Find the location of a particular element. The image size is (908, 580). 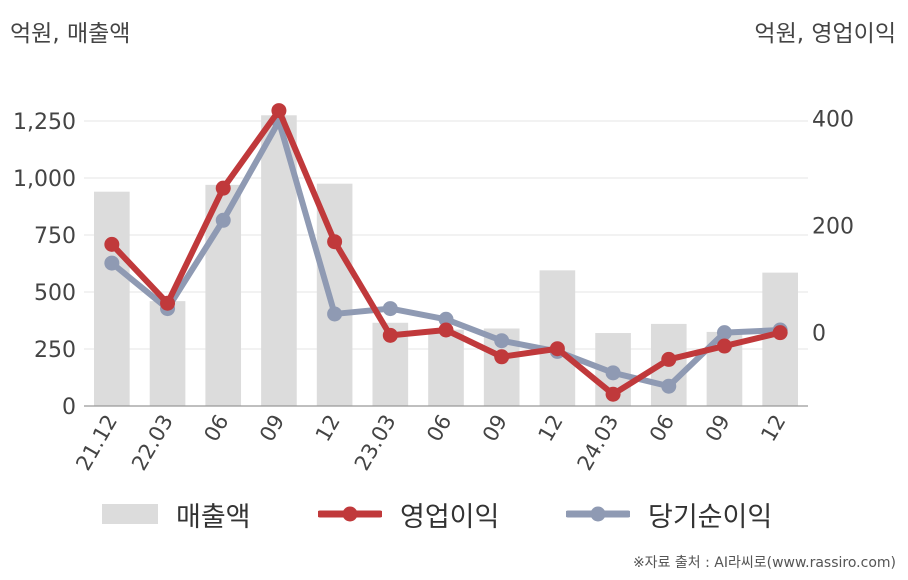

source-note: ※자료 출처 : AI라씨로(www.rassiro.com) is located at coordinates (764, 563).